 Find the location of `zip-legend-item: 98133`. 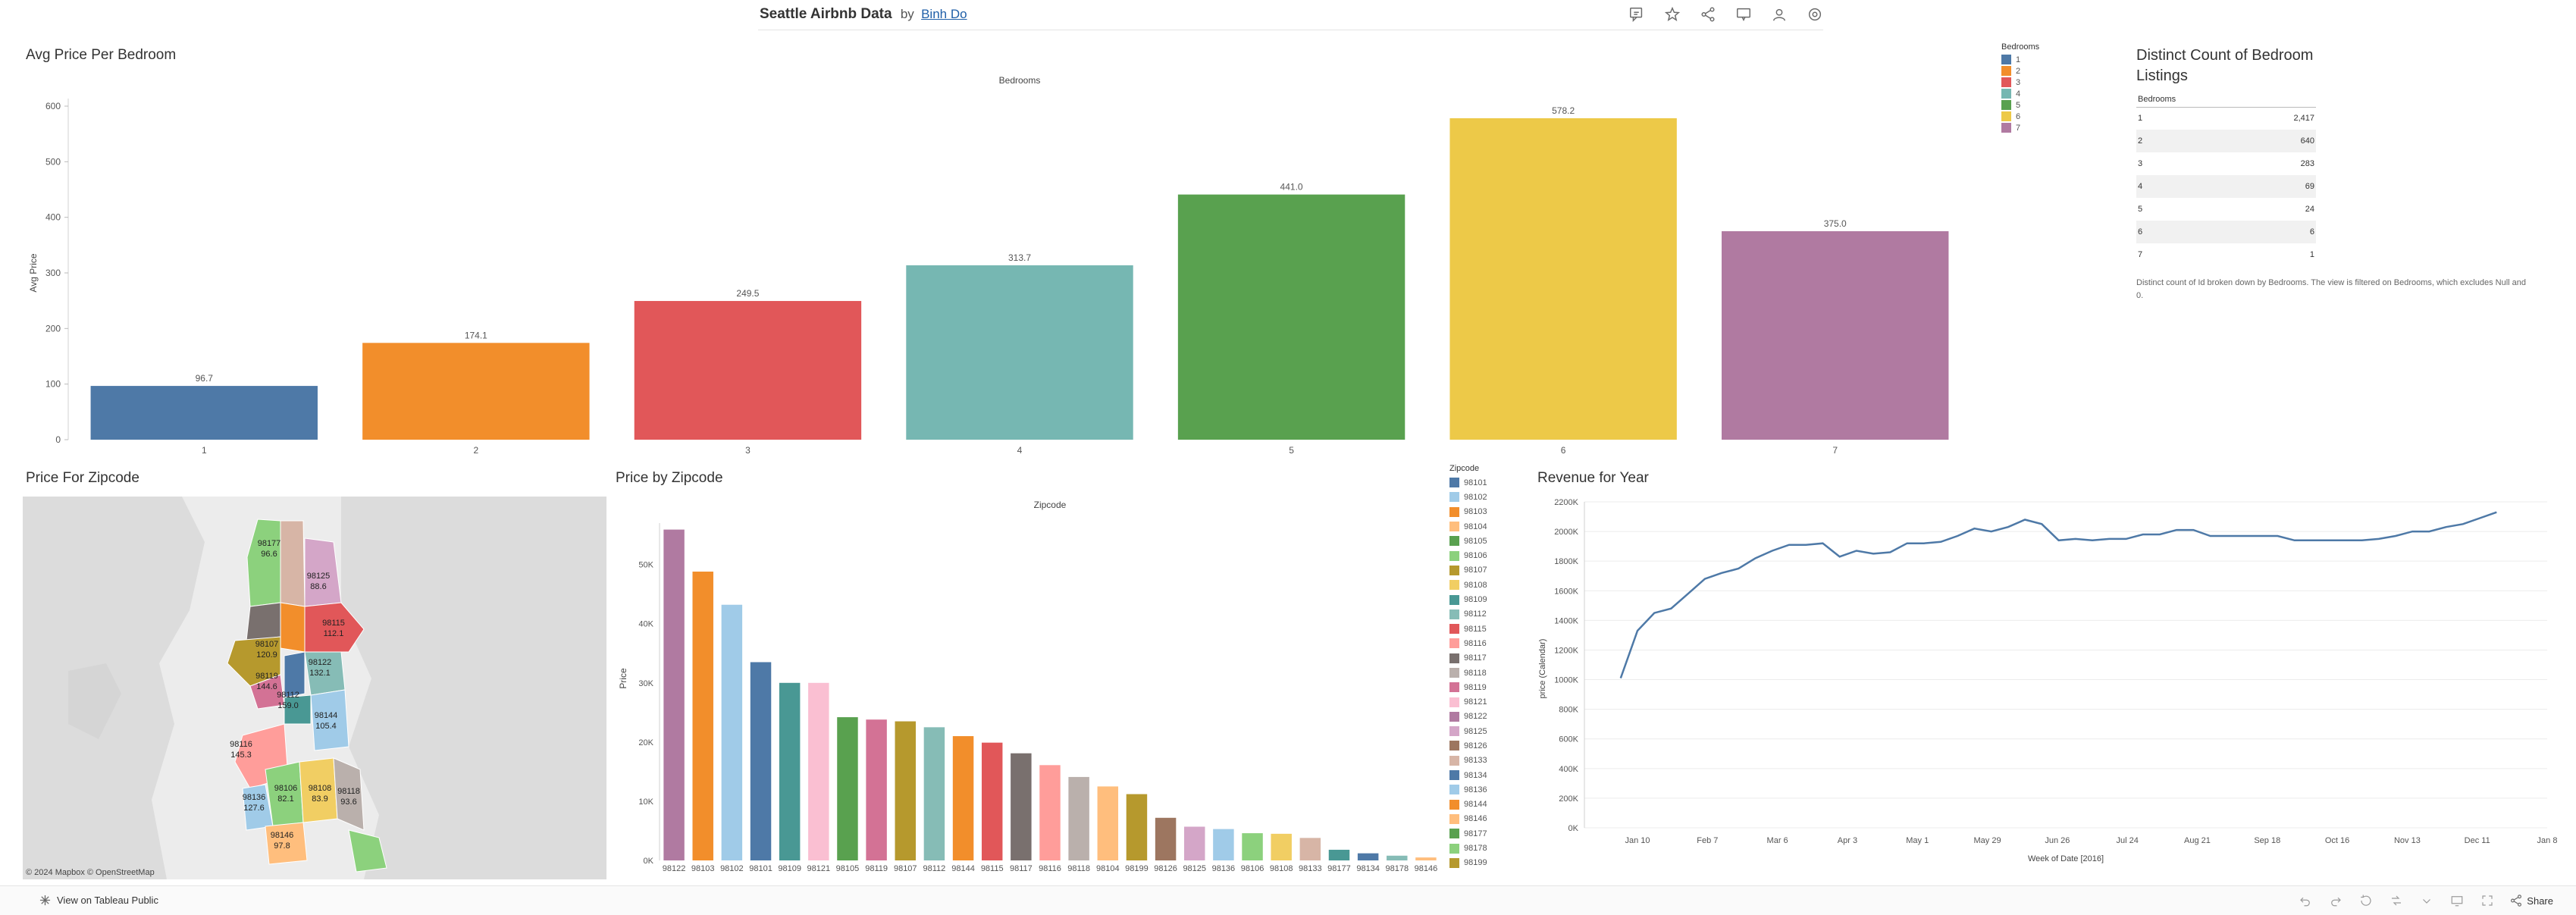

zip-legend-item: 98133 is located at coordinates (1468, 761).